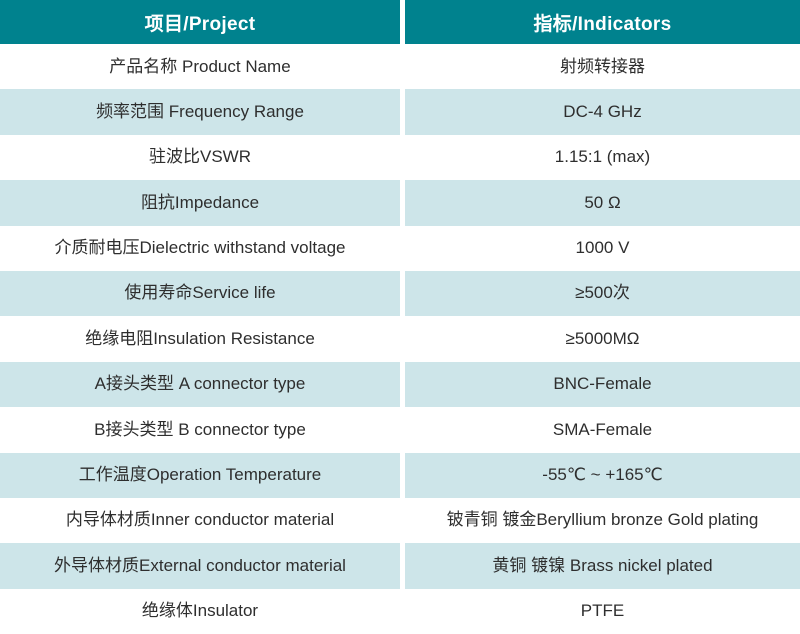 This screenshot has width=800, height=634. I want to click on table-row: 工作温度Operation Temperature -55℃ ~ +165℃, so click(400, 475).